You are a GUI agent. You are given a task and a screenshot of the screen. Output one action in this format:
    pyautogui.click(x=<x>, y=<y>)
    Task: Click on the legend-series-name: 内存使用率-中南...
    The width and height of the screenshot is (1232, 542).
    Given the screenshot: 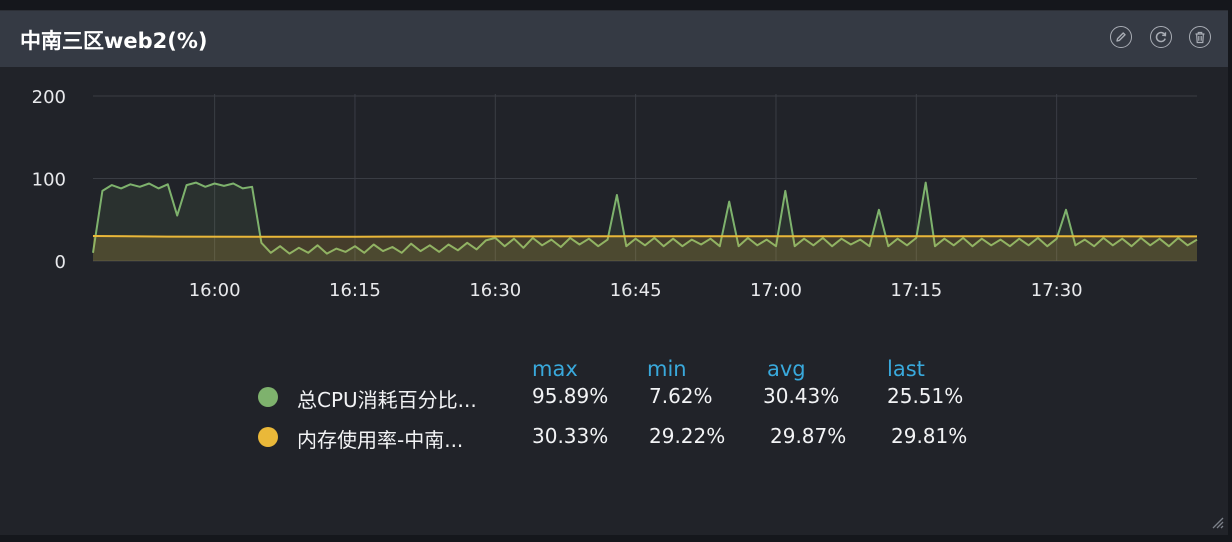 What is the action you would take?
    pyautogui.click(x=380, y=440)
    